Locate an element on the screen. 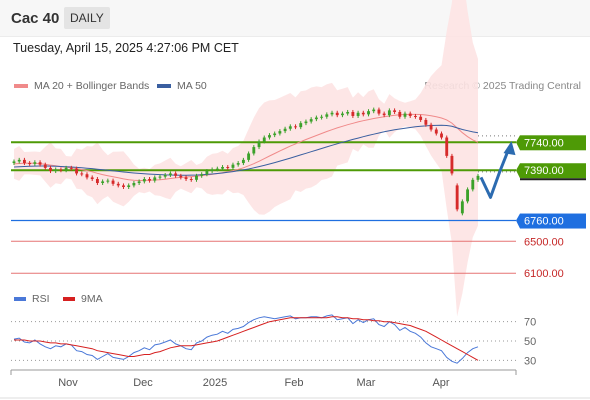 The height and width of the screenshot is (400, 590). legend-rsi-label: RSI is located at coordinates (41, 299).